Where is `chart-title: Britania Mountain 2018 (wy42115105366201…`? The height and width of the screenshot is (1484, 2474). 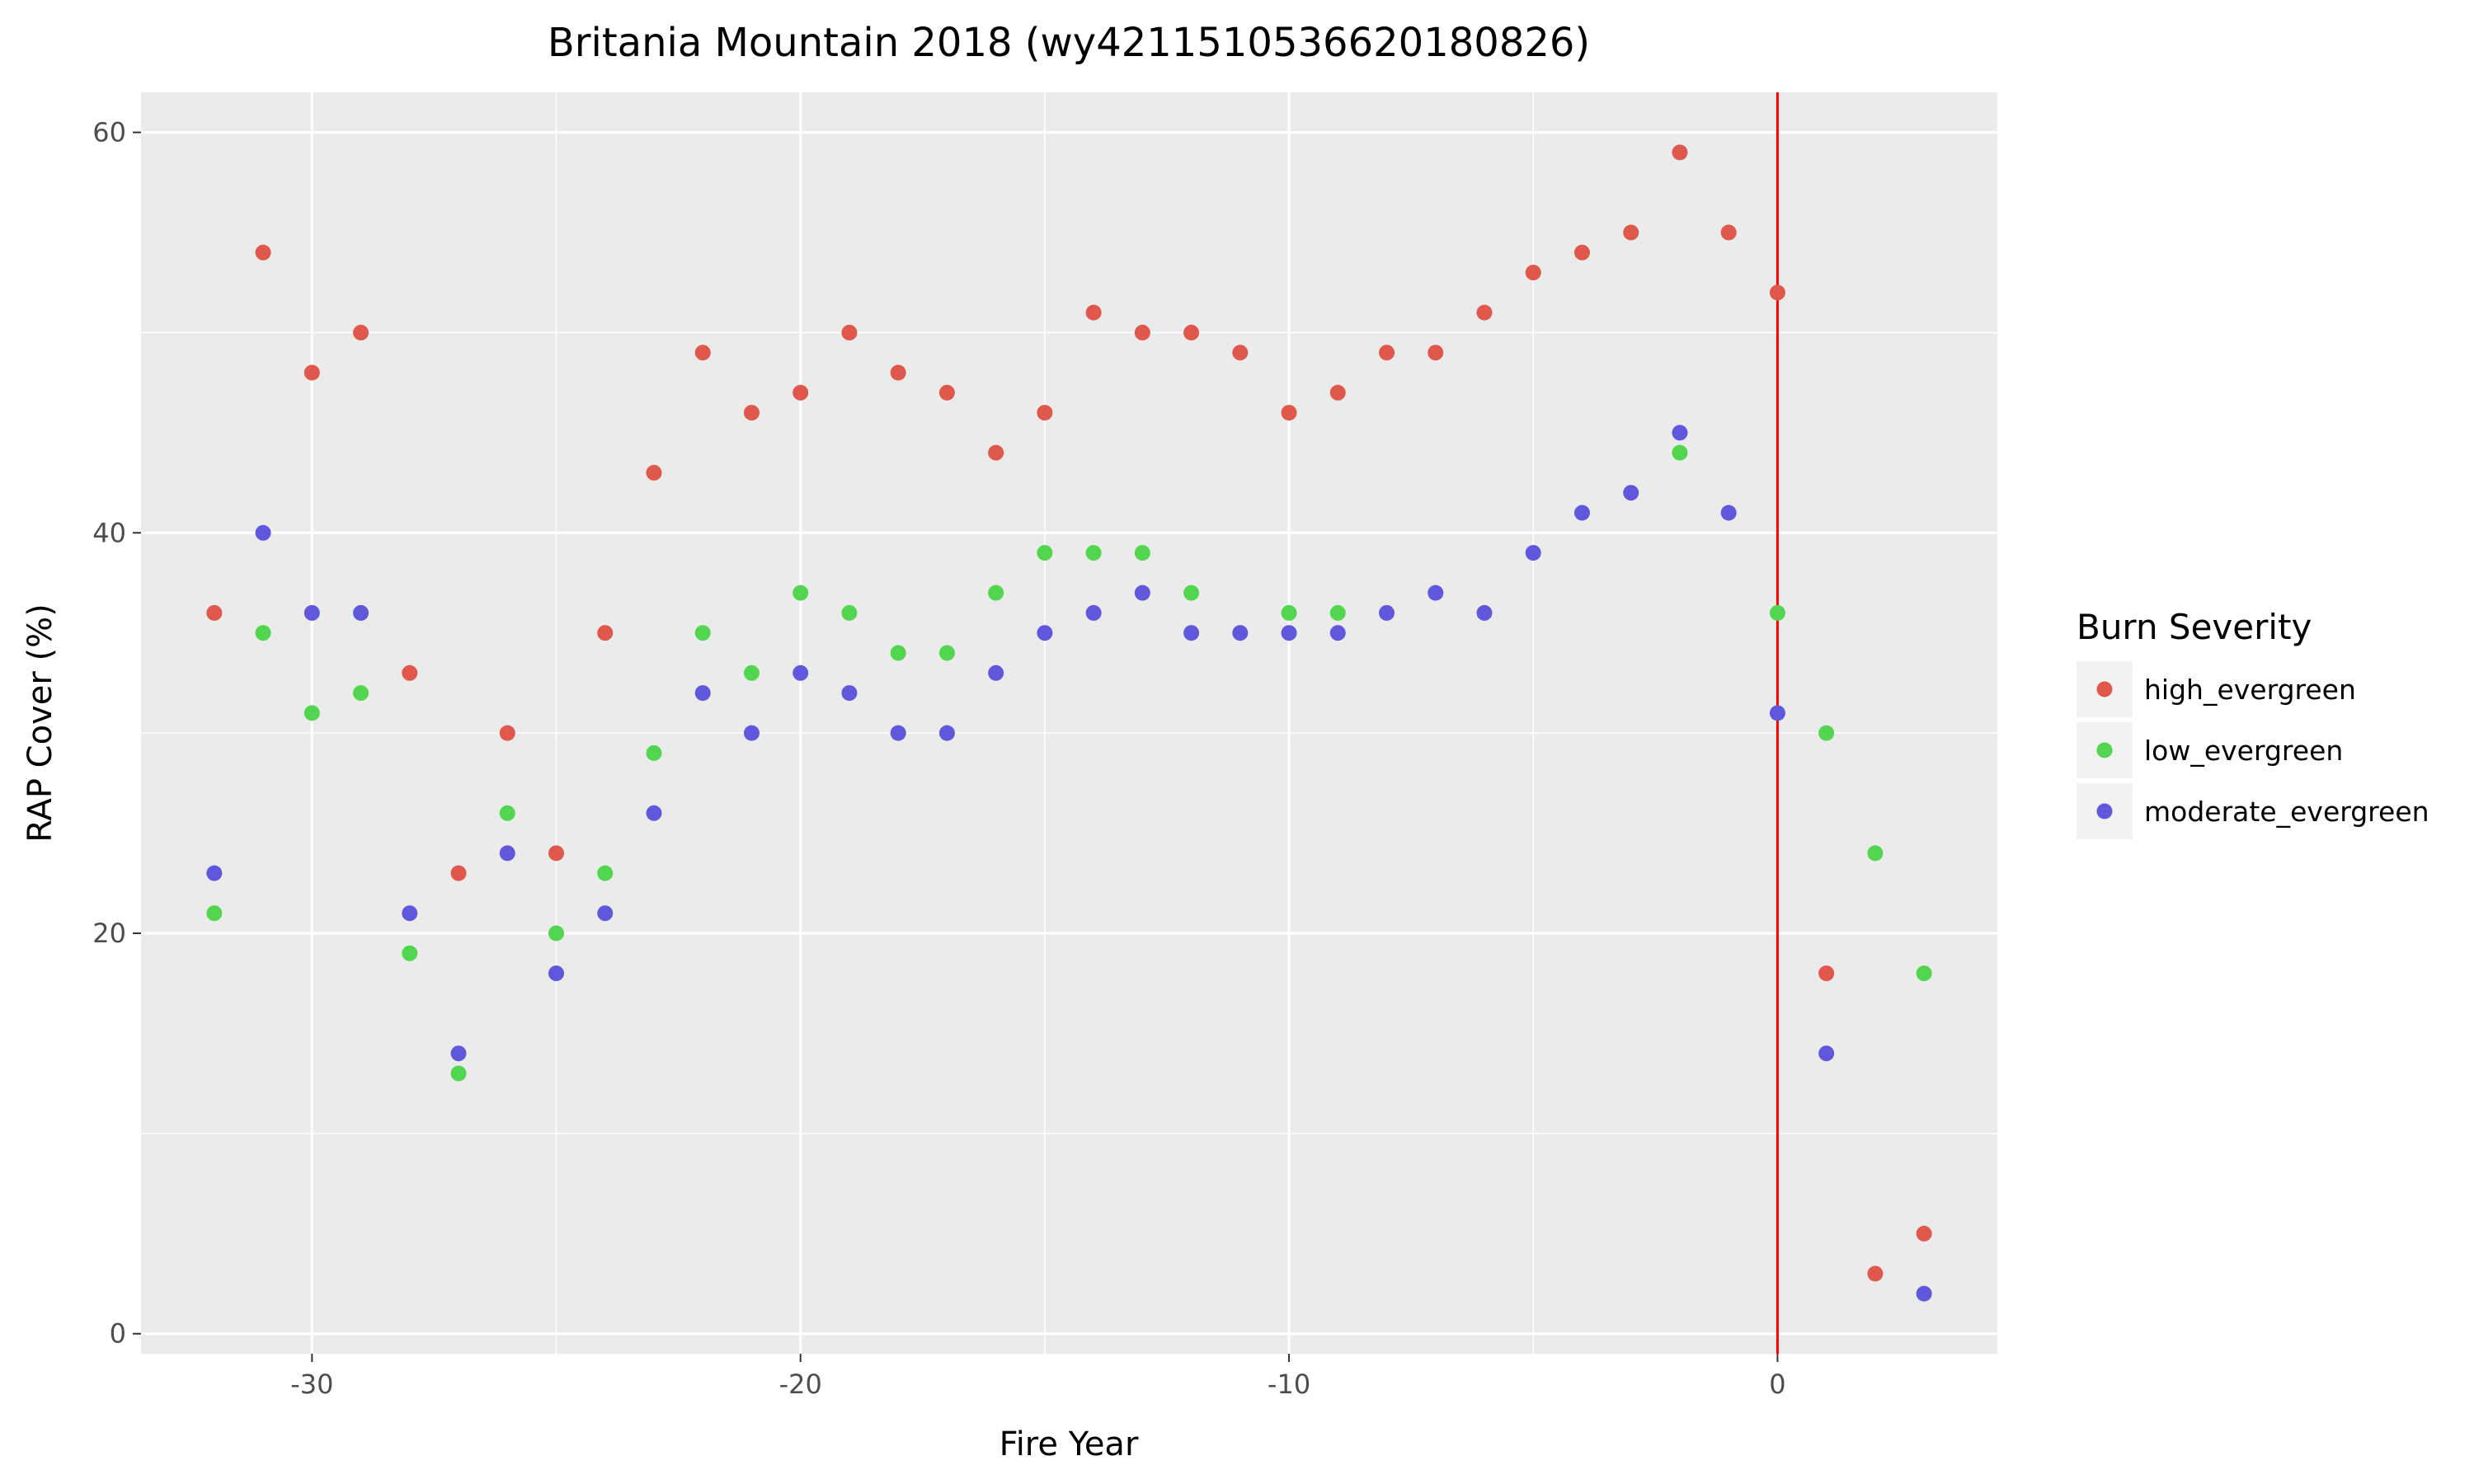
chart-title: Britania Mountain 2018 (wy42115105366201… is located at coordinates (1069, 43).